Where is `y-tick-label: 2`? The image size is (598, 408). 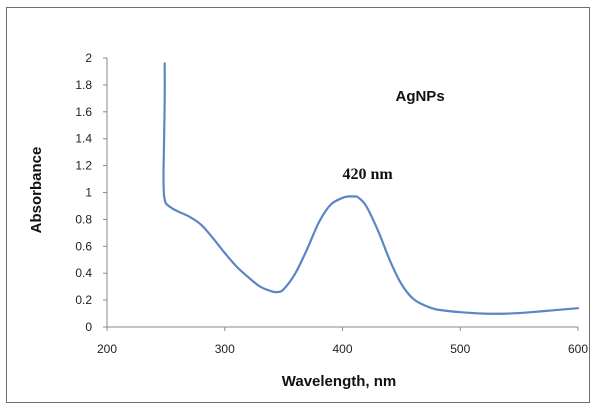
y-tick-label: 2 is located at coordinates (88, 58).